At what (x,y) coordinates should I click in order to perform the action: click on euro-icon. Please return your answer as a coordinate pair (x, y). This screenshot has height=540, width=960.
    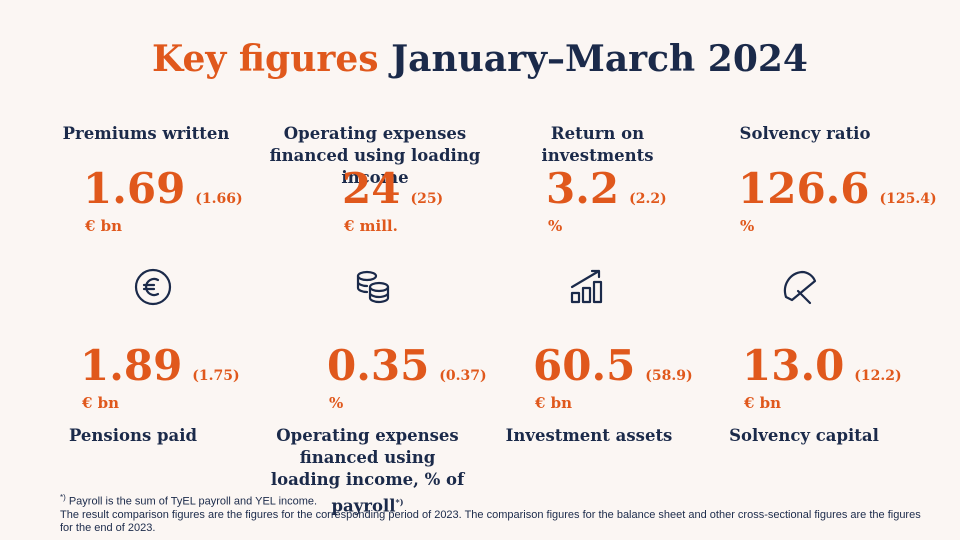
    Looking at the image, I should click on (153, 287).